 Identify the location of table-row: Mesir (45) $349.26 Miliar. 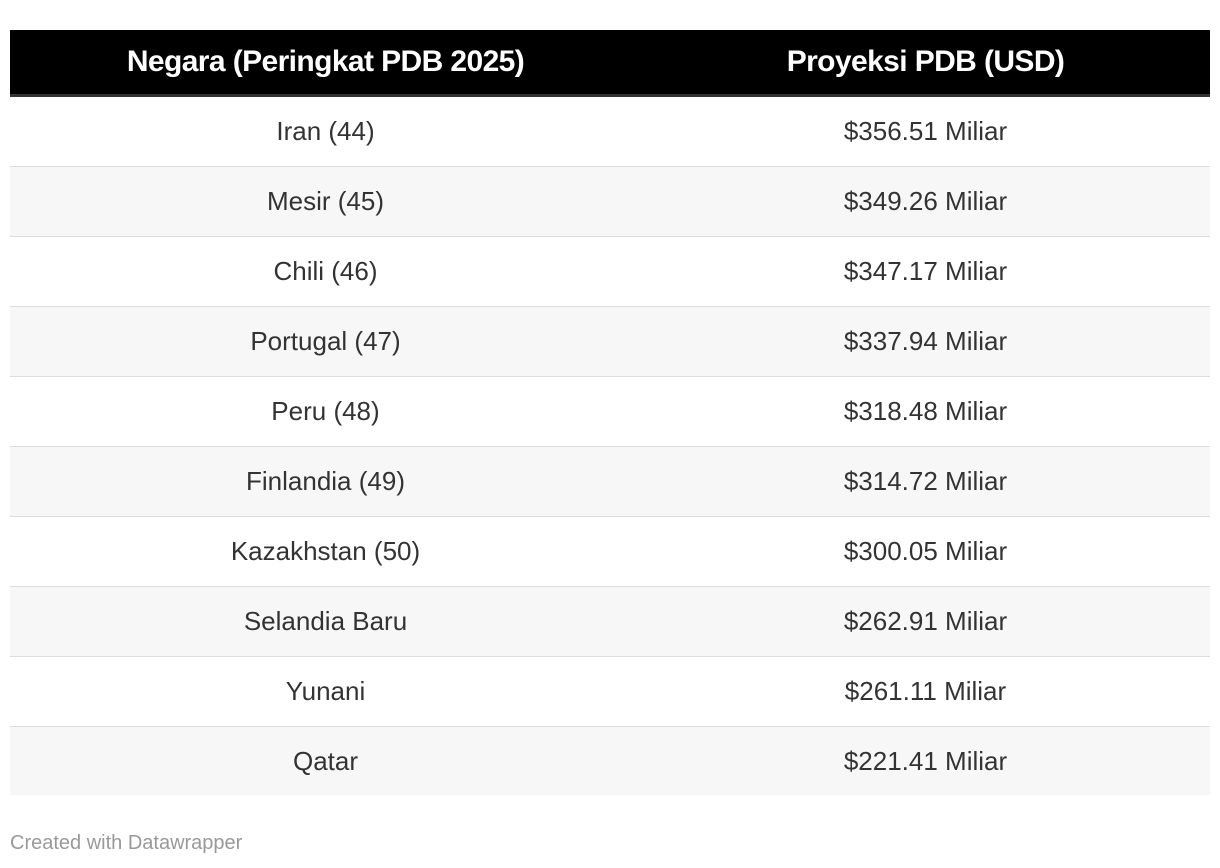
(610, 201).